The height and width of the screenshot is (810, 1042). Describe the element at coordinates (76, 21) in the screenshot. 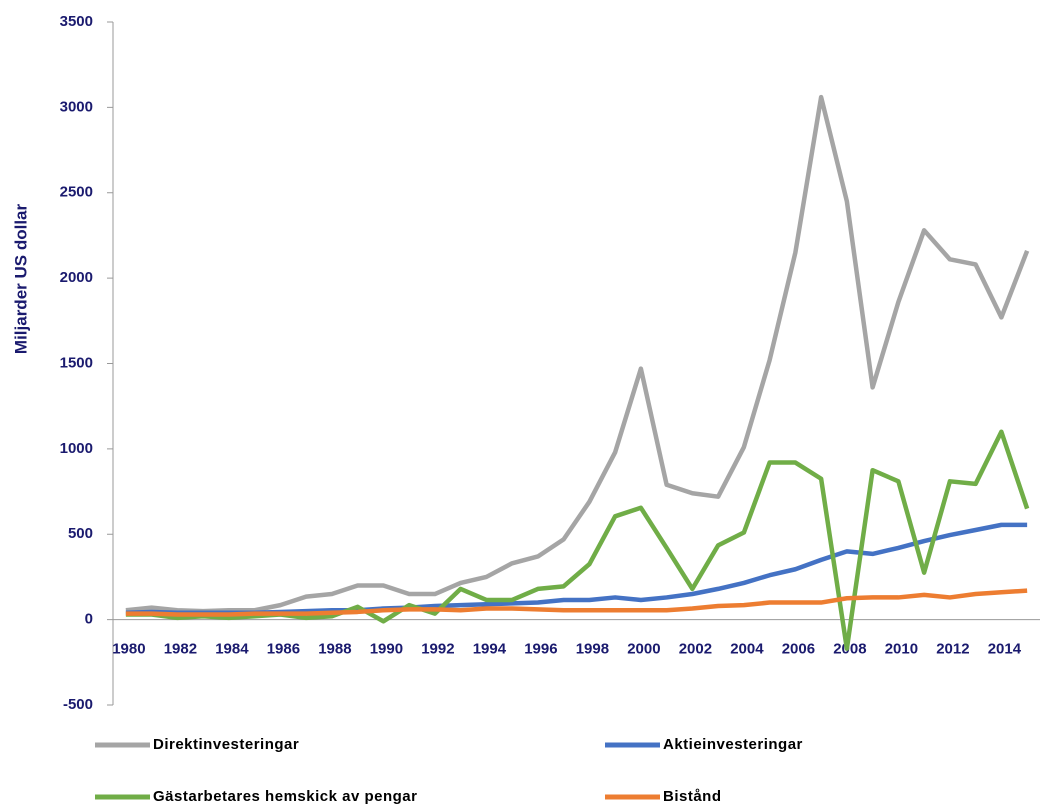

I see `y-tick-label: 3500` at that location.